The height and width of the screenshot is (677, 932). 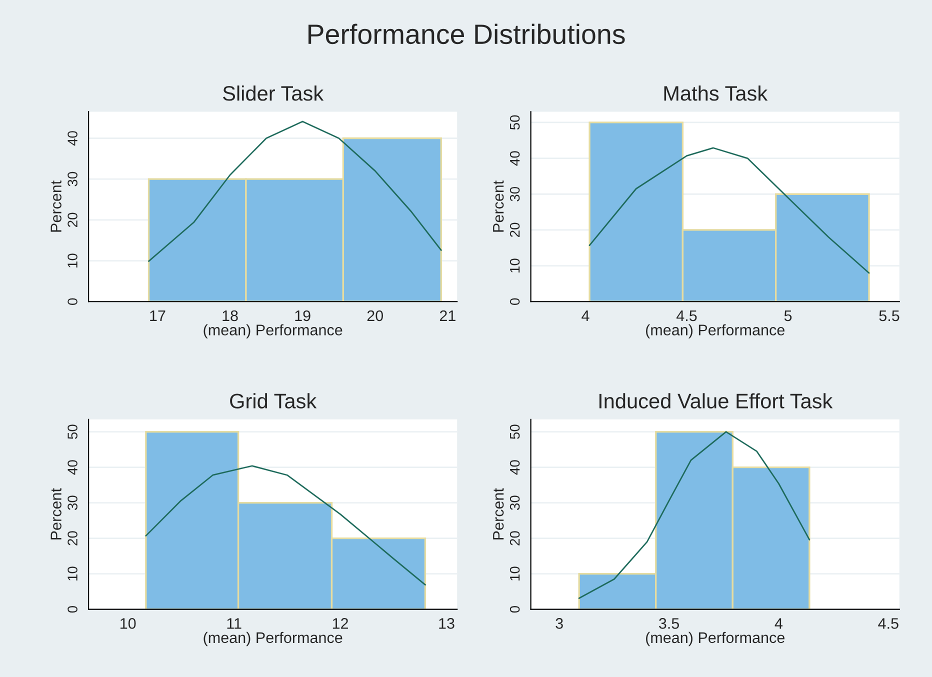 I want to click on x-tick-label: 11, so click(x=234, y=623).